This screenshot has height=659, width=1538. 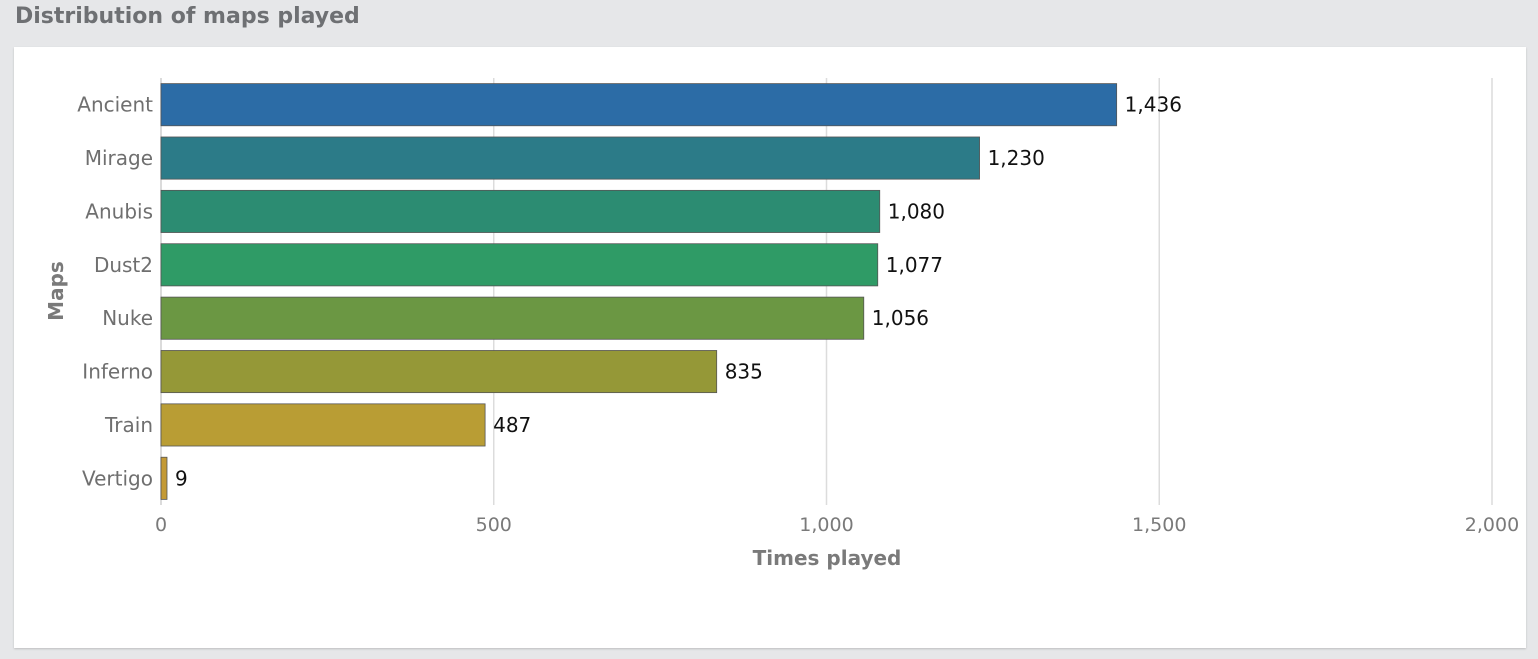 What do you see at coordinates (128, 425) in the screenshot?
I see `y-tick-label-train: Train` at bounding box center [128, 425].